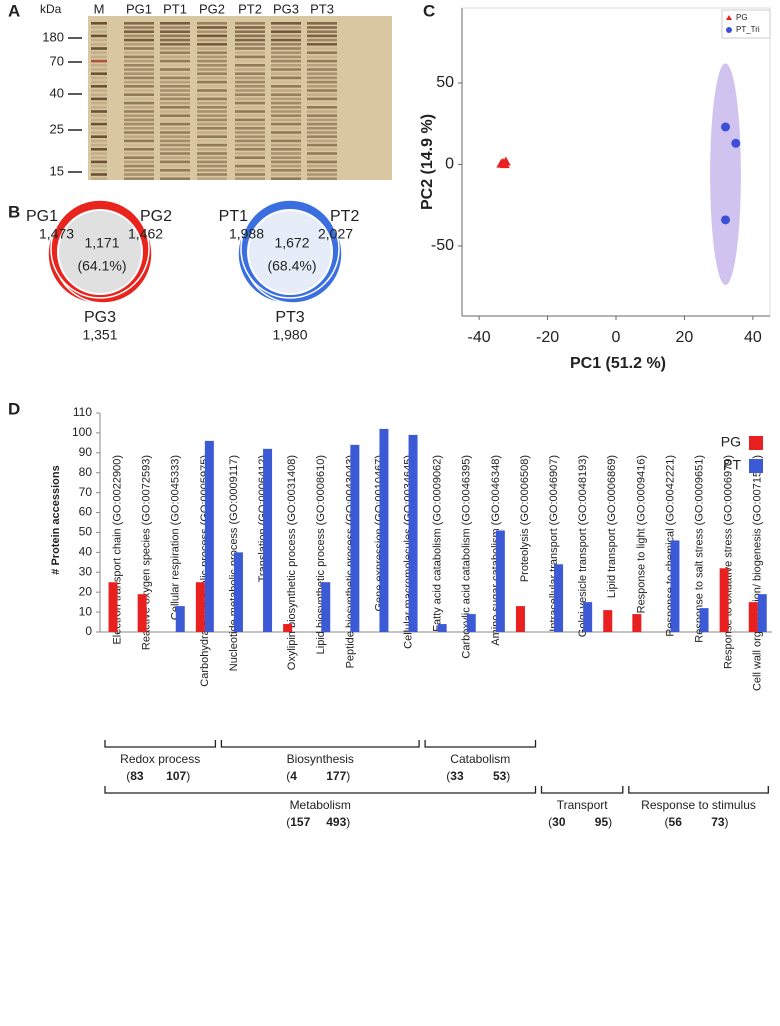 This screenshot has height=1026, width=780. Describe the element at coordinates (667, 822) in the screenshot. I see `group-delimiter: (` at that location.